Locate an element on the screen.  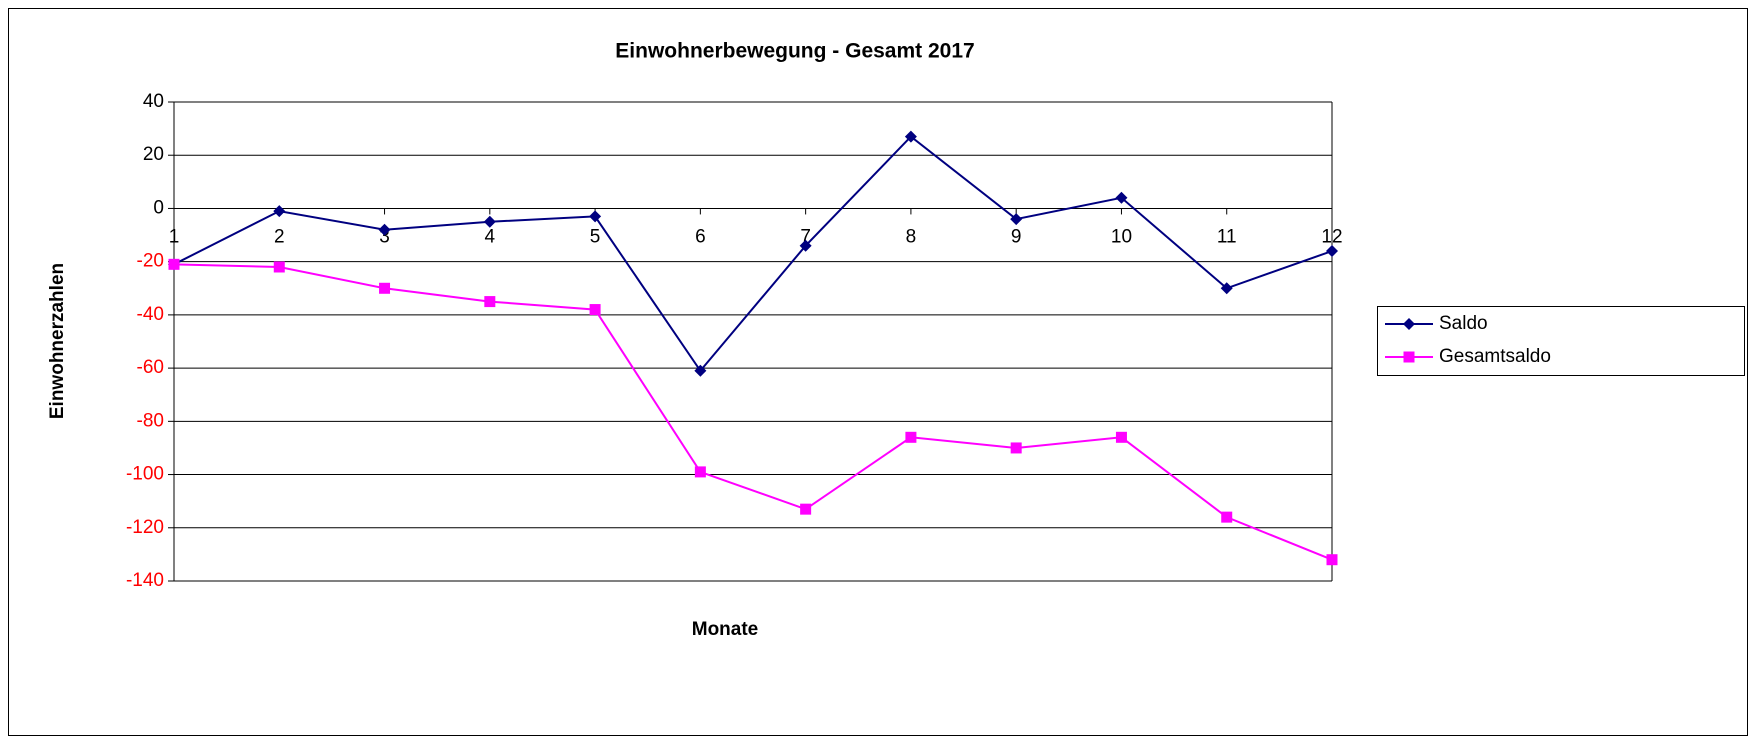
x-axis-title: Monate is located at coordinates (725, 629).